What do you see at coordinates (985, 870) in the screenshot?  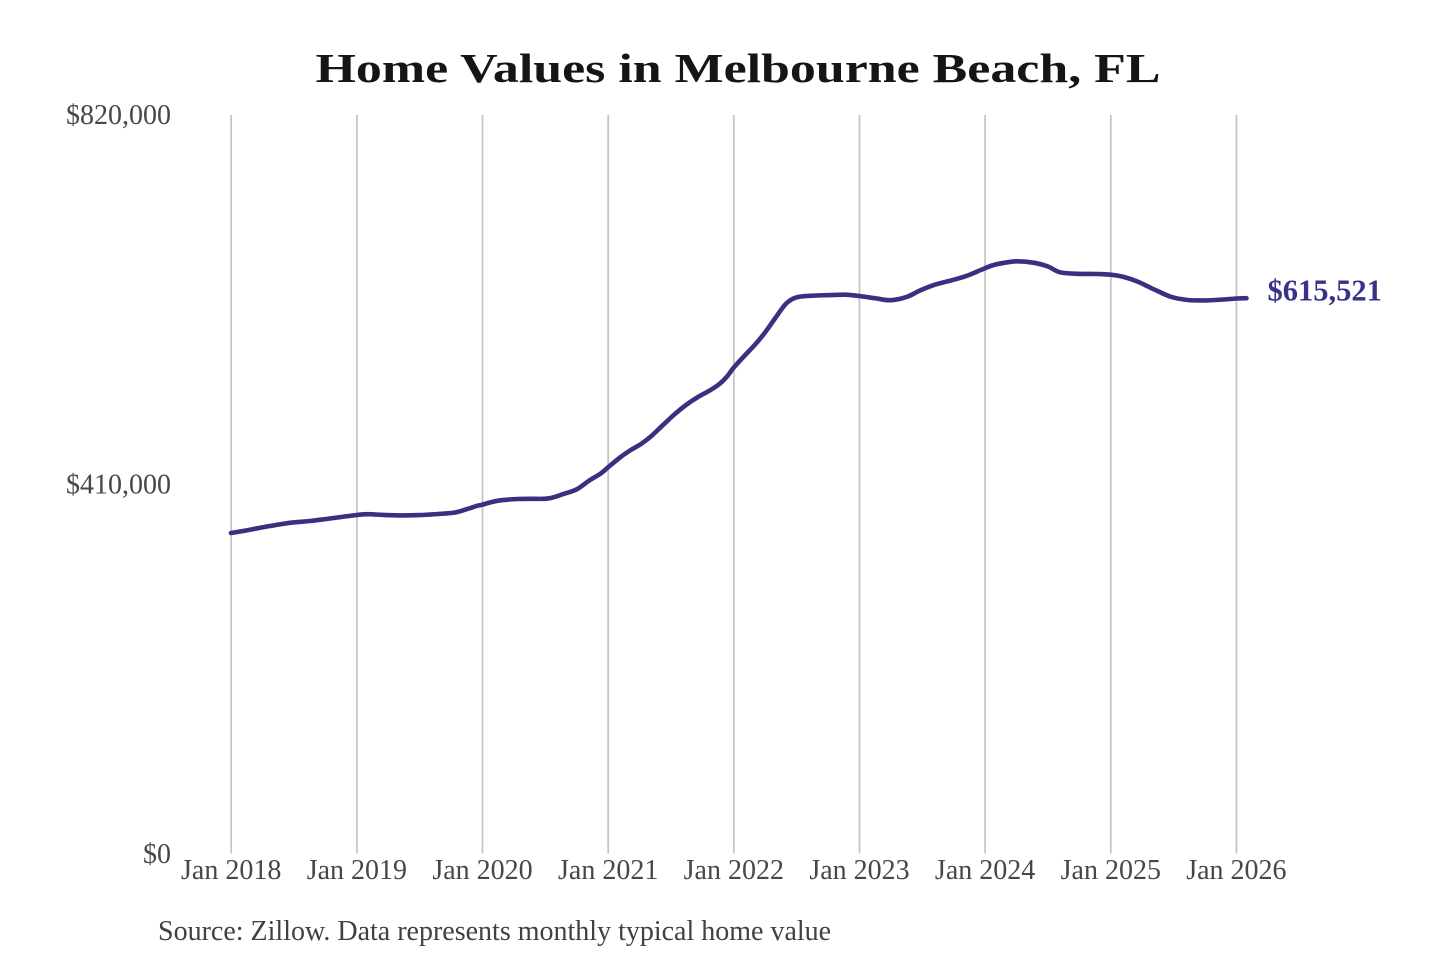 I see `svg-text: Jan 2024` at bounding box center [985, 870].